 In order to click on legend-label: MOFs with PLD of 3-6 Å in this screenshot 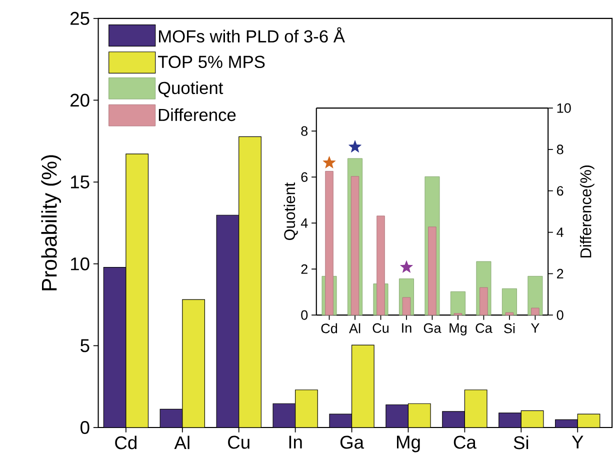, I will do `click(252, 34)`.